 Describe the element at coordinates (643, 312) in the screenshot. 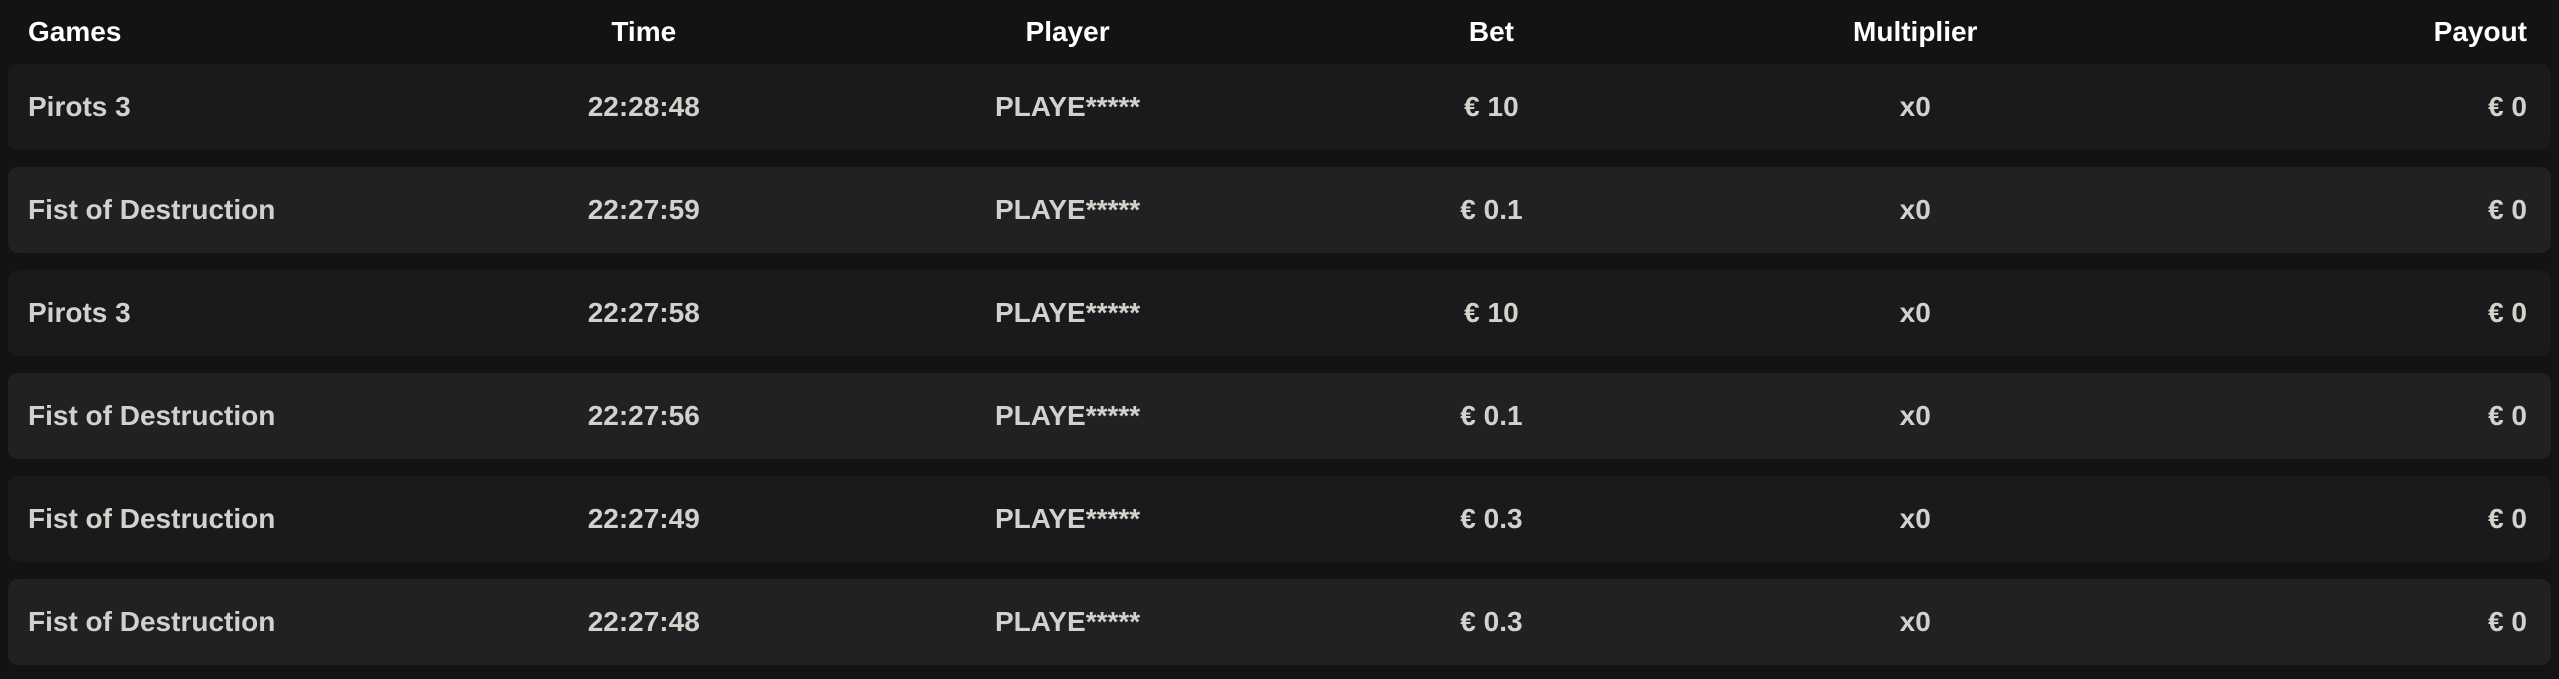

I see `cell-time: 22:27:58` at that location.